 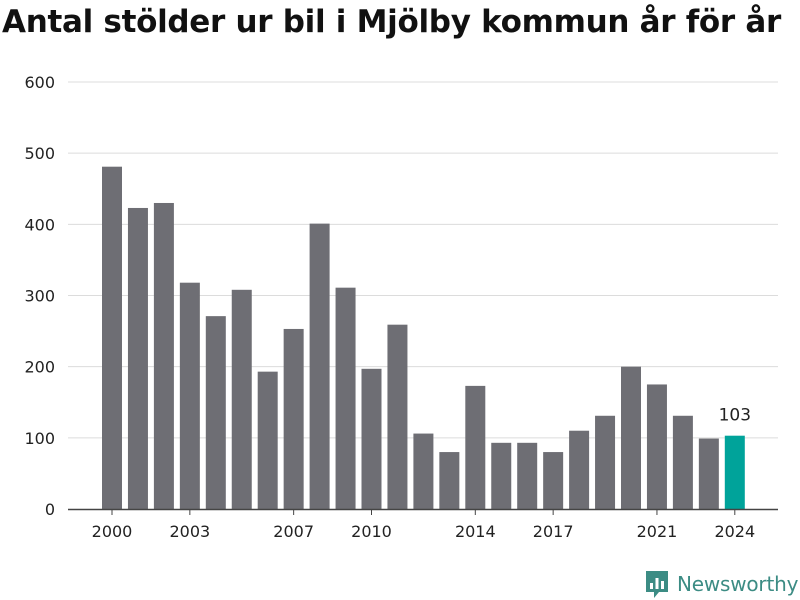 I want to click on bar-2006, so click(x=267, y=440).